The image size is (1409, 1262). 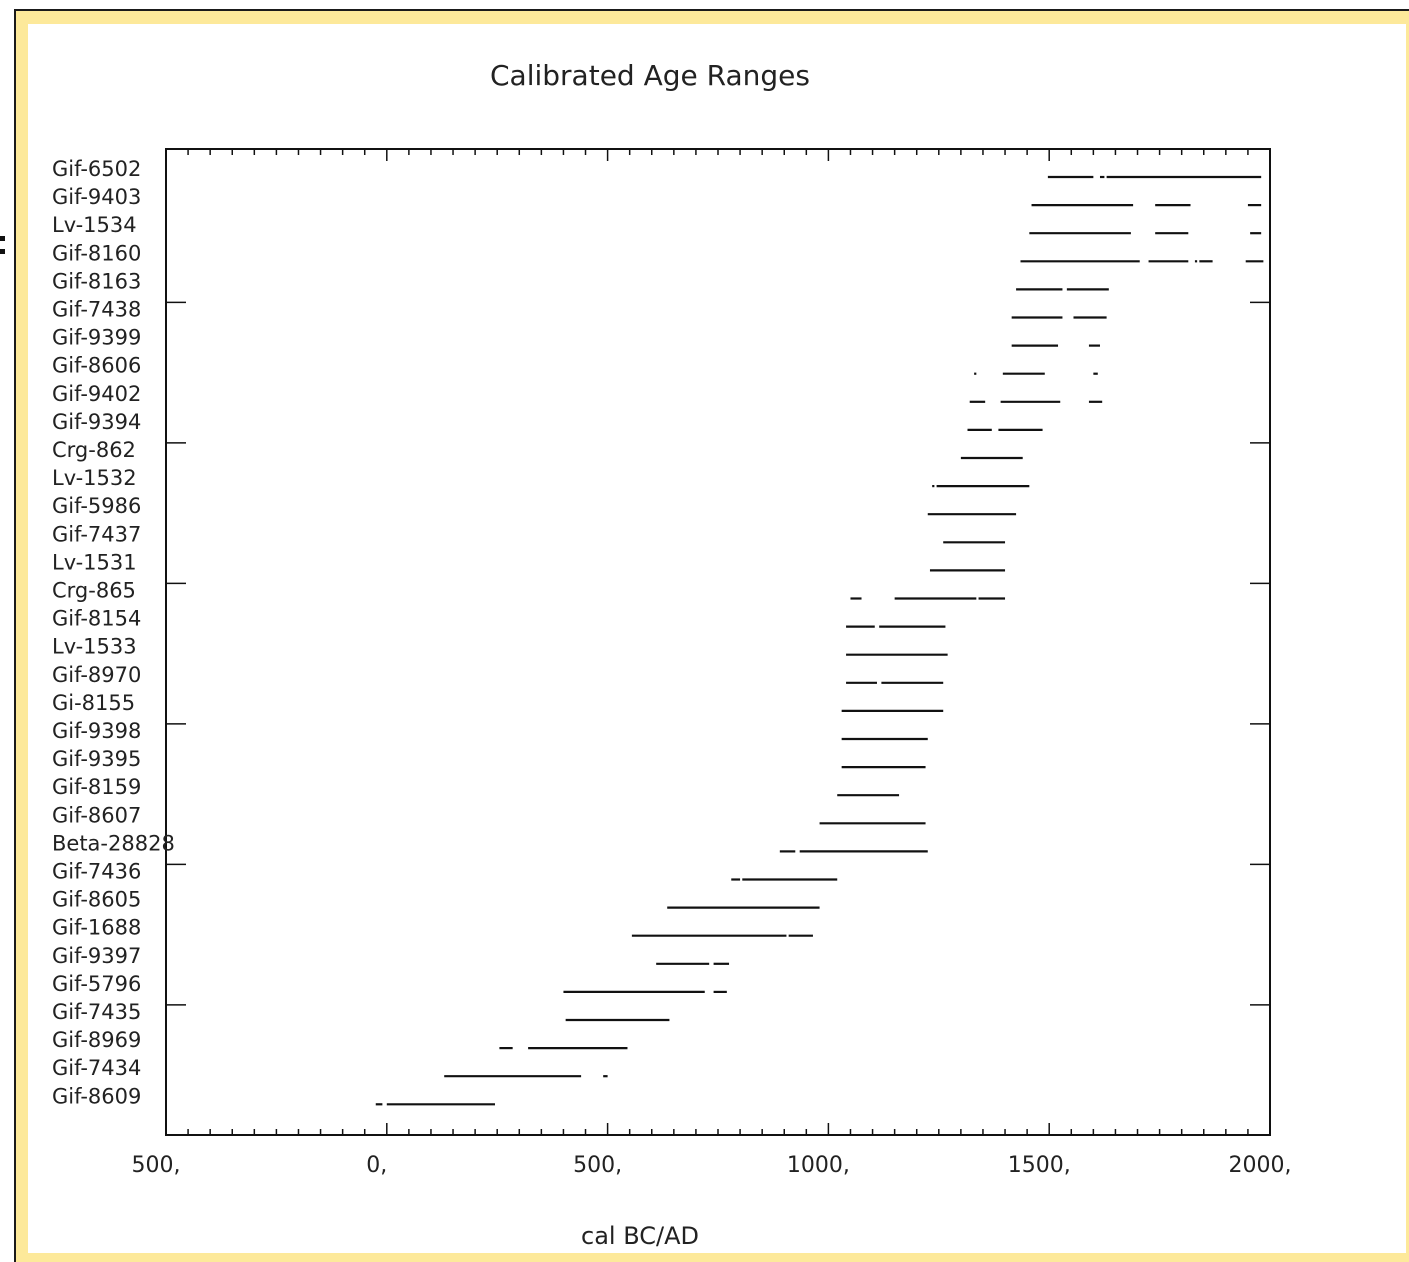 I want to click on sample-label: Gif-5796, so click(x=96, y=984).